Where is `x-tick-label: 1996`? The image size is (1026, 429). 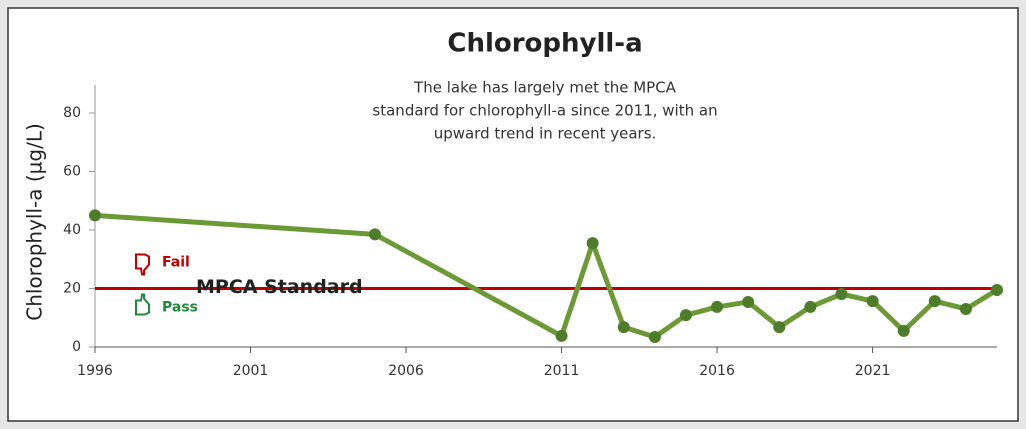 x-tick-label: 1996 is located at coordinates (95, 371).